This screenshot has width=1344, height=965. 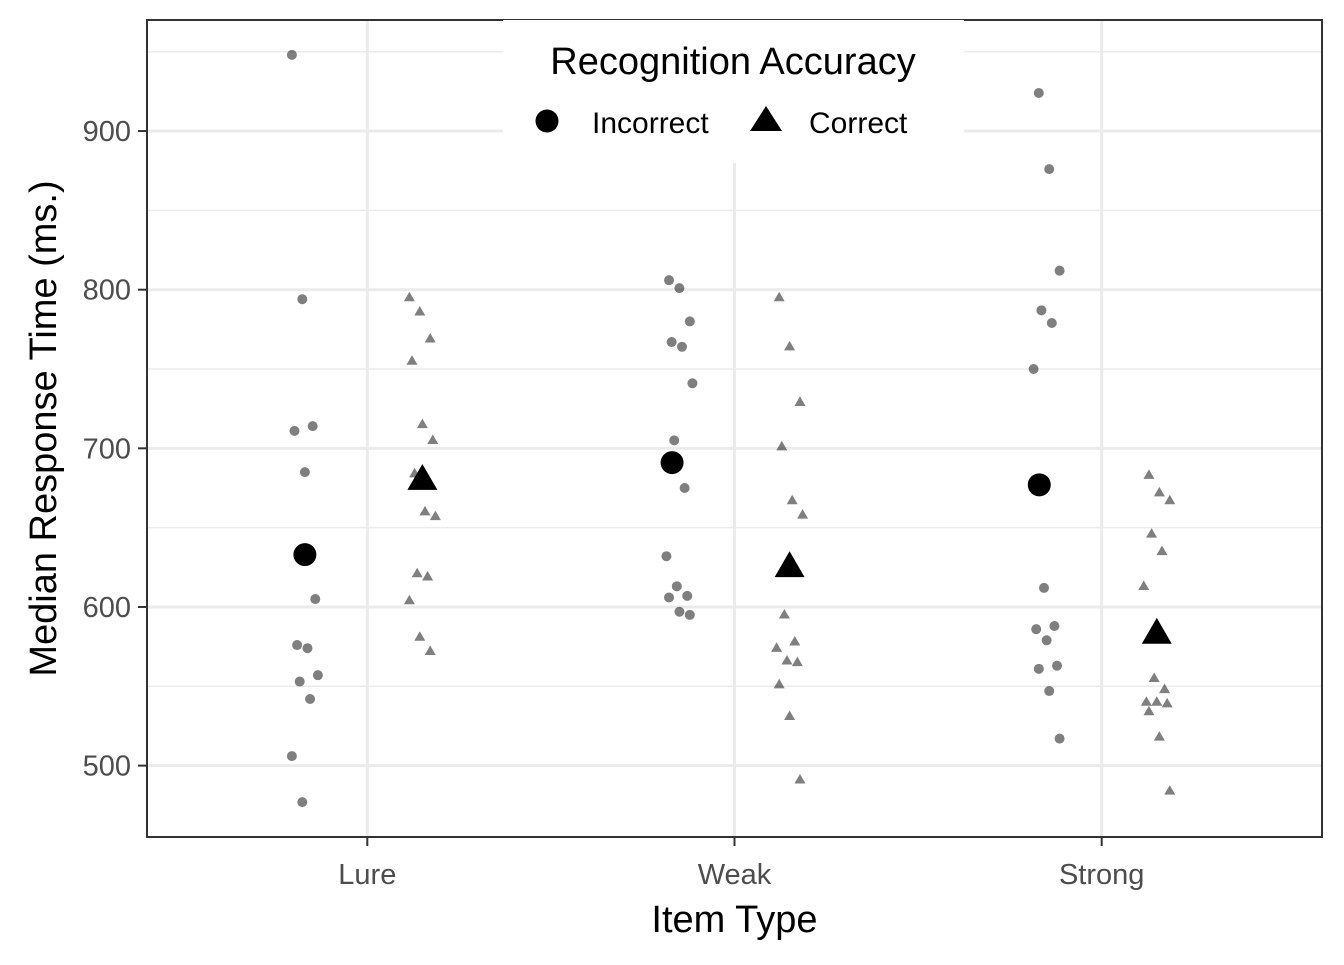 What do you see at coordinates (734, 920) in the screenshot?
I see `x-axis-title: Item Type` at bounding box center [734, 920].